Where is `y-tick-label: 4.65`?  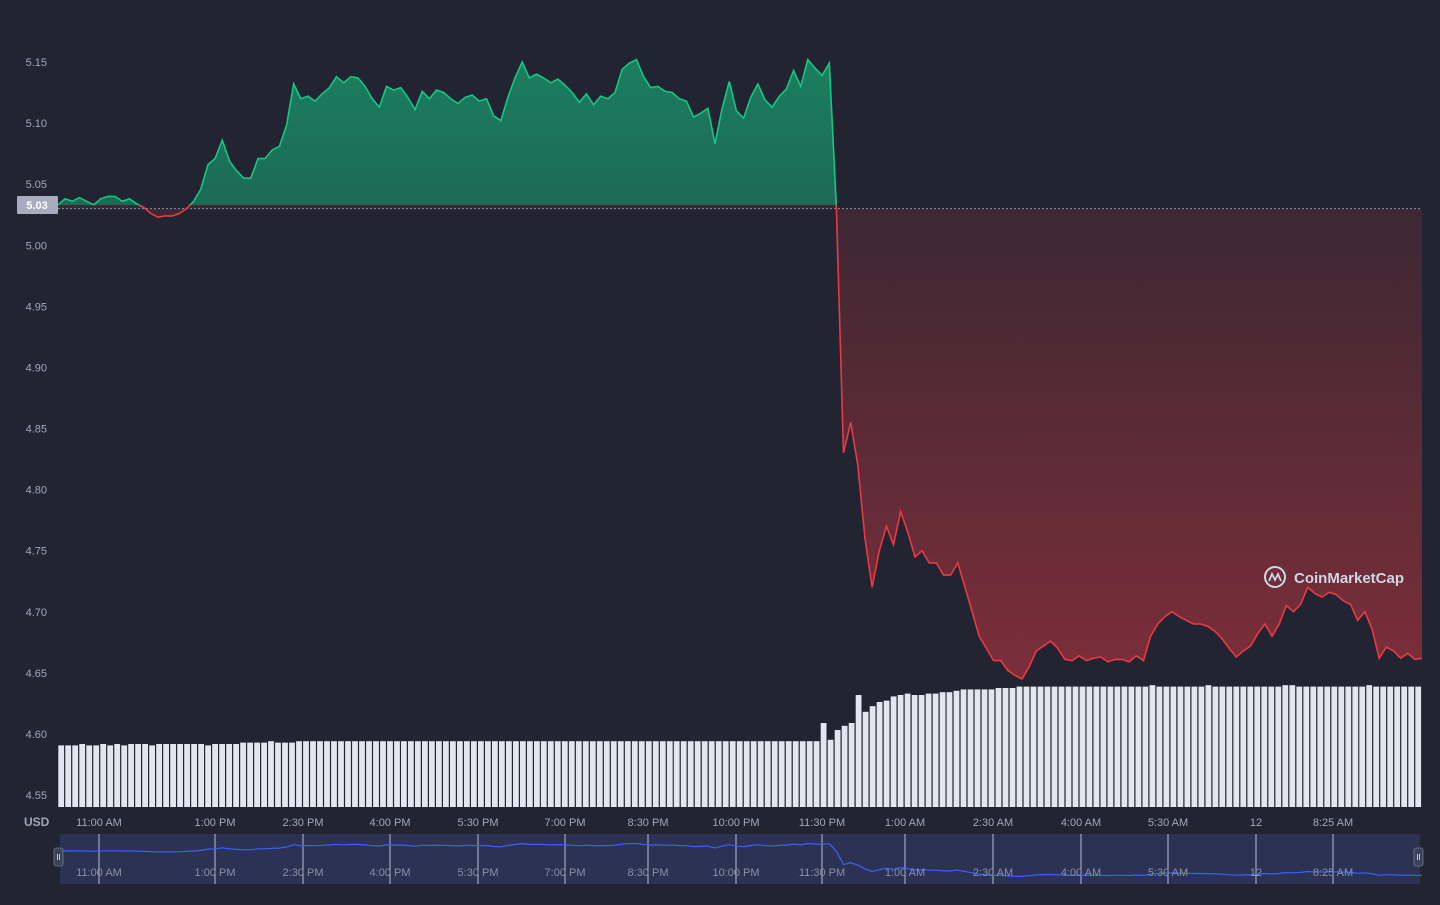
y-tick-label: 4.65 is located at coordinates (36, 674).